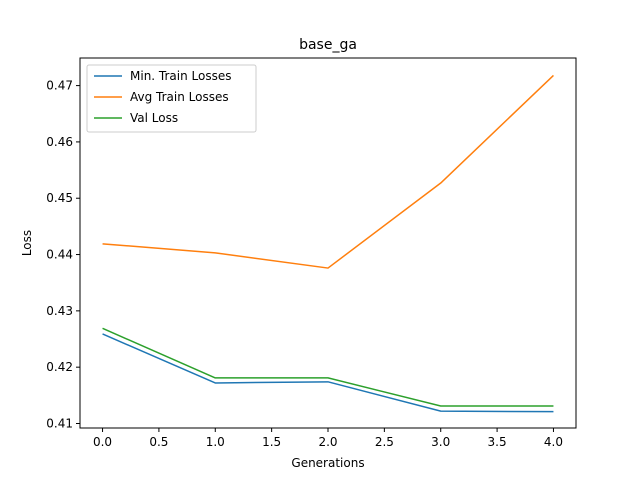 This screenshot has width=640, height=480. I want to click on y-tick-label: 0.47, so click(59, 86).